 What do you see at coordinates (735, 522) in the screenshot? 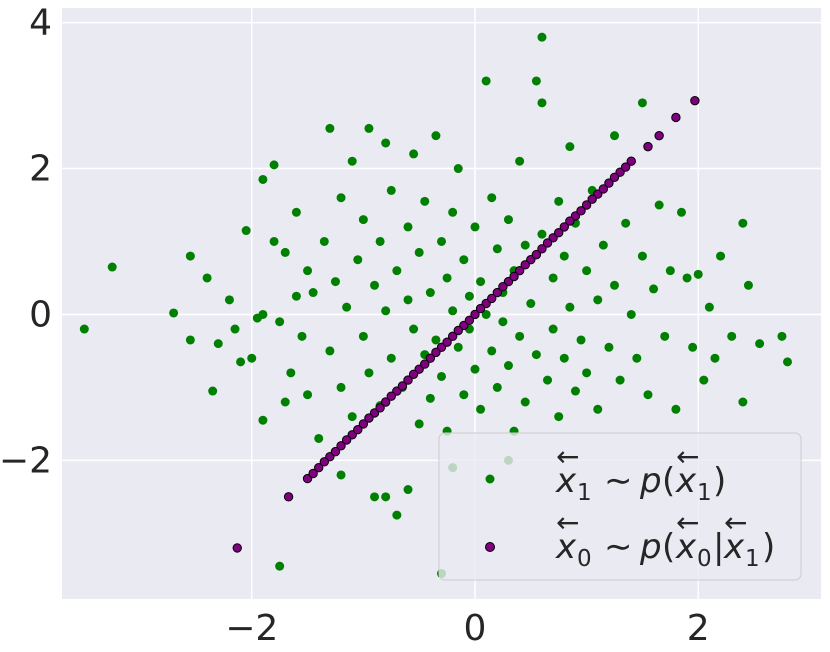
I see `legend-2-arrow3: ←` at bounding box center [735, 522].